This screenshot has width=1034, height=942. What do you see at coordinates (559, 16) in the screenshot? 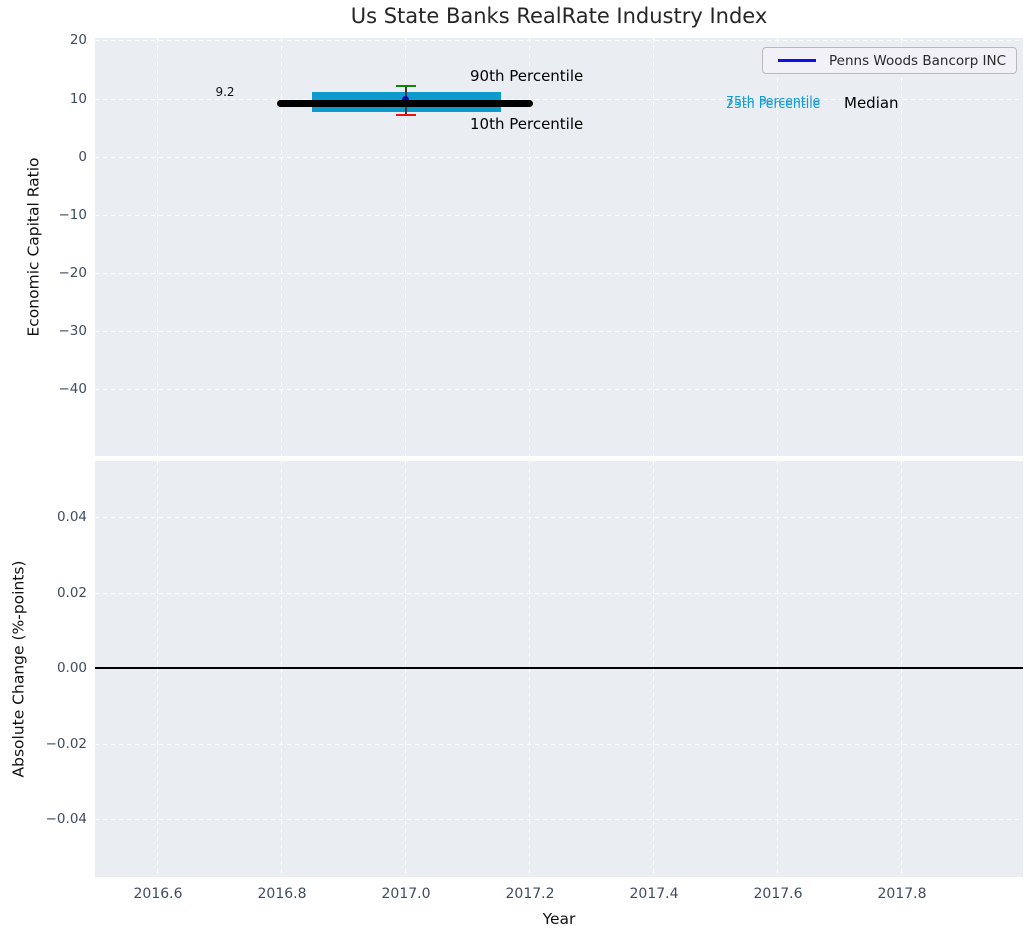
I see `chart-title: Us State Banks RealRate Industry Index` at bounding box center [559, 16].